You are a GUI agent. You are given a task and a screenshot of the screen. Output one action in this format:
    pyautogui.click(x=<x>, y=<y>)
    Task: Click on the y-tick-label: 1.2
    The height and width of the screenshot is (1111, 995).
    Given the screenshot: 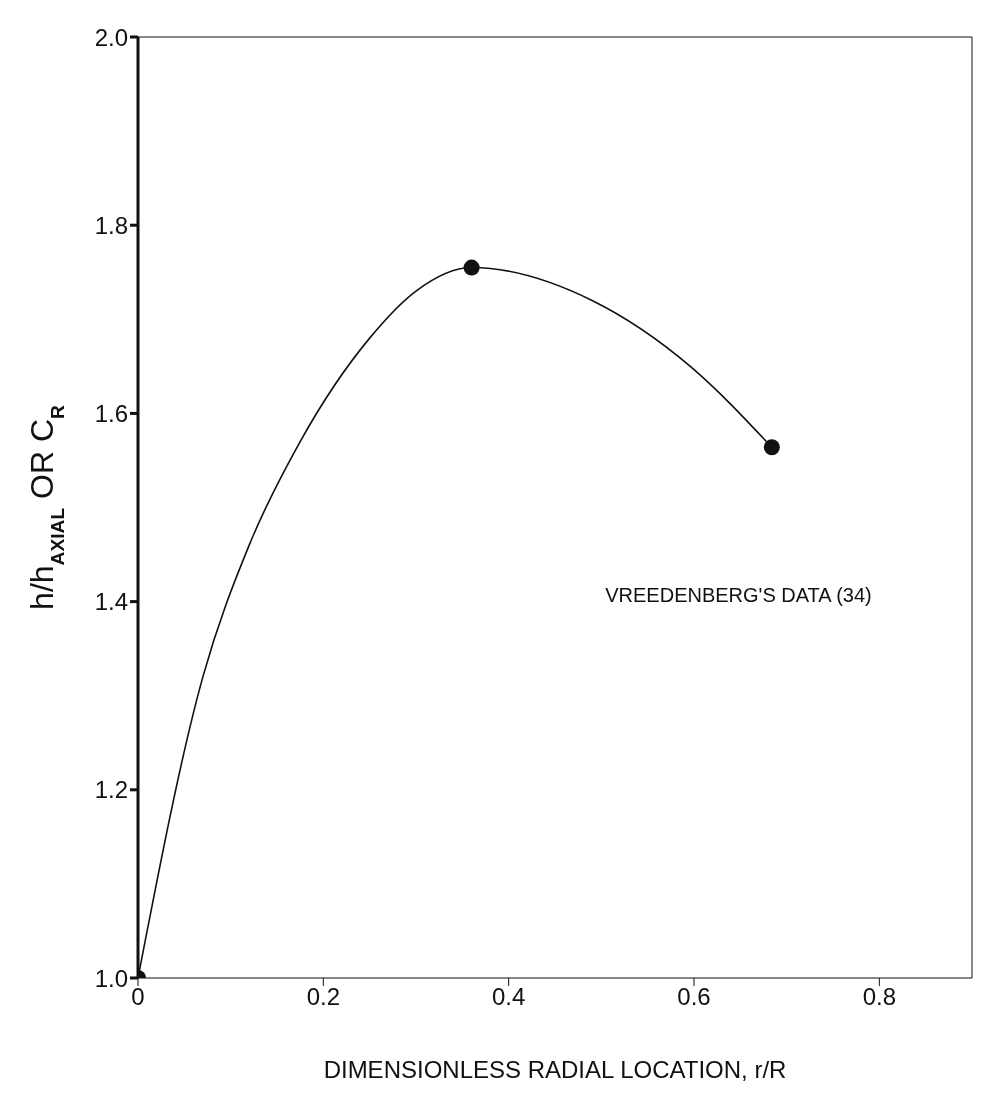 What is the action you would take?
    pyautogui.click(x=111, y=790)
    